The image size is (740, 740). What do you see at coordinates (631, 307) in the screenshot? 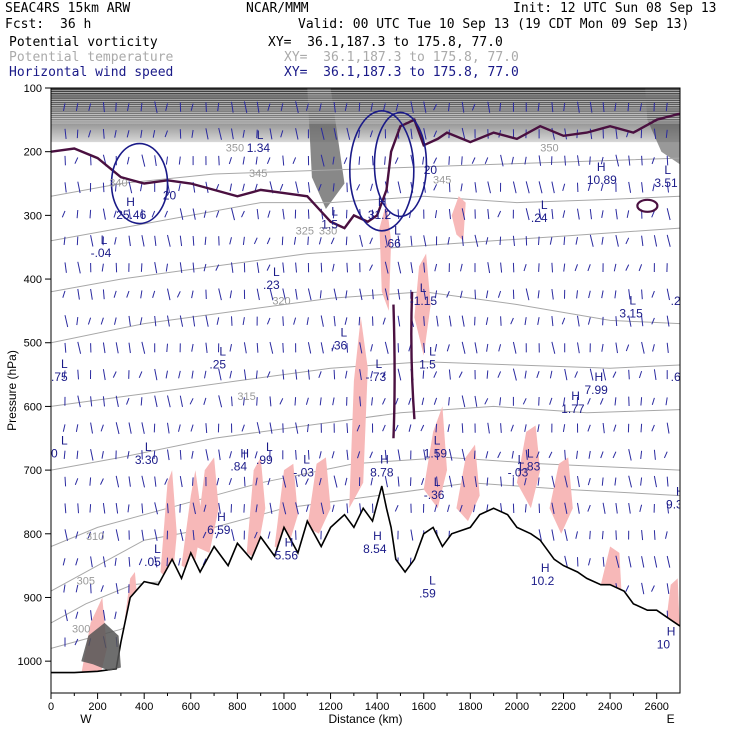
I see `extremum-label-low: L 3.15` at bounding box center [631, 307].